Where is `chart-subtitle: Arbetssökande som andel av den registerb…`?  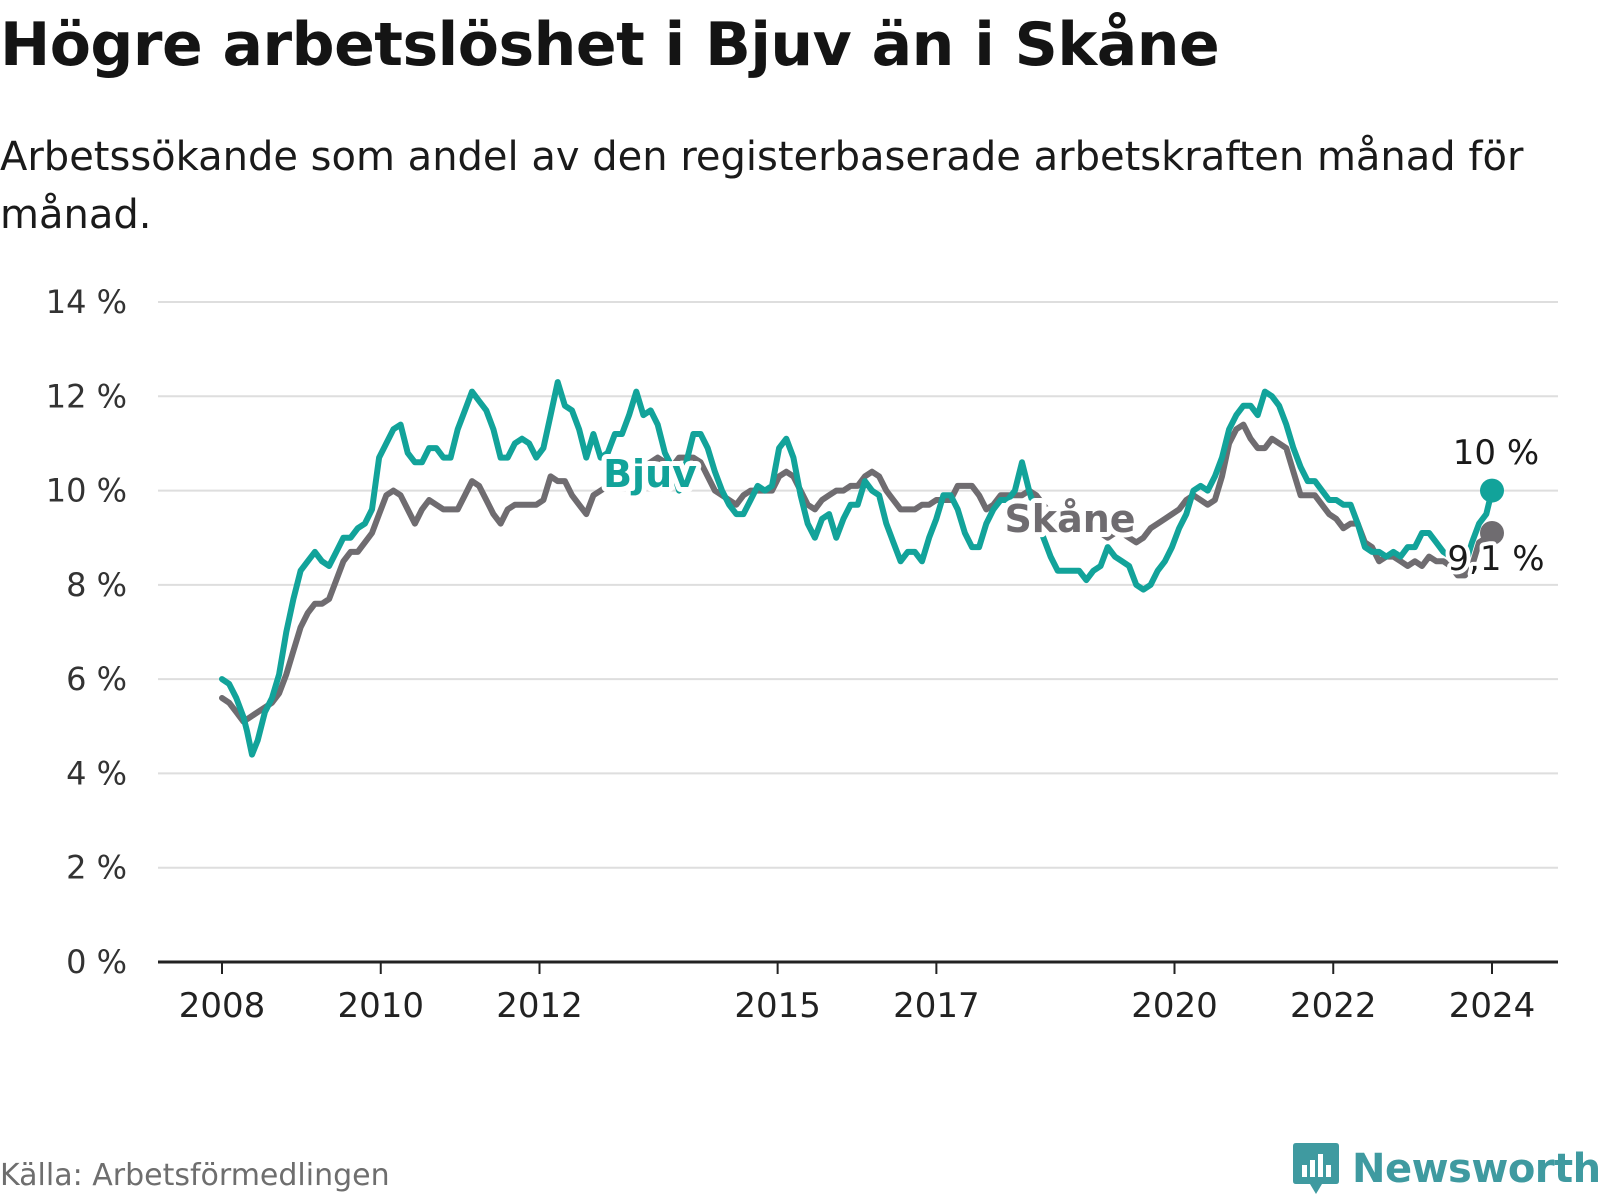 chart-subtitle: Arbetssökande som andel av den registerb… is located at coordinates (762, 186).